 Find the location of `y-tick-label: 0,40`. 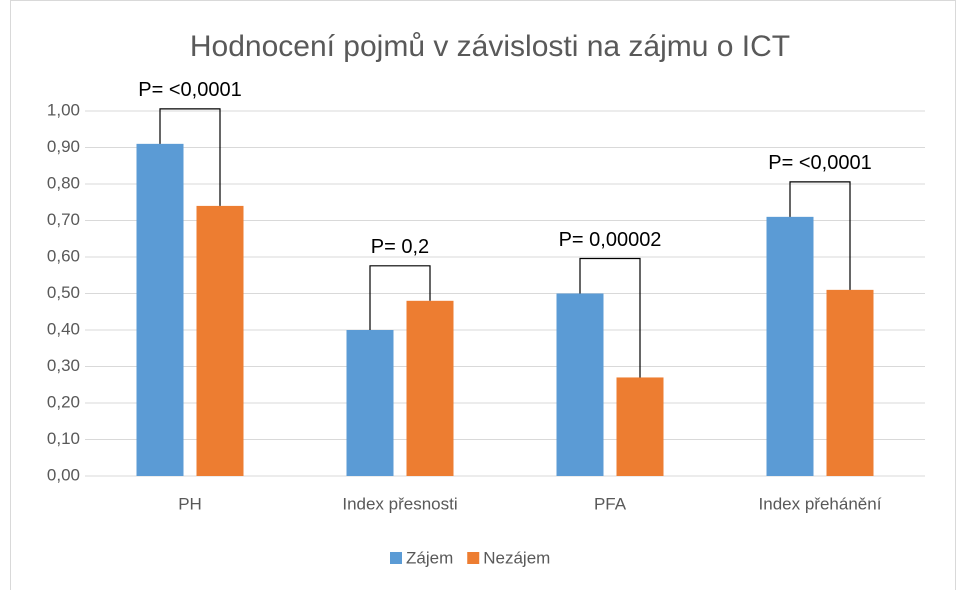

y-tick-label: 0,40 is located at coordinates (63, 328).